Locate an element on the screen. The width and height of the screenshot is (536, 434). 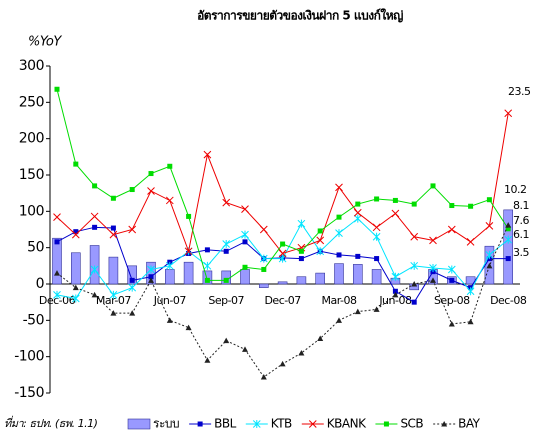
legend-label: ระบบ is located at coordinates (166, 424).